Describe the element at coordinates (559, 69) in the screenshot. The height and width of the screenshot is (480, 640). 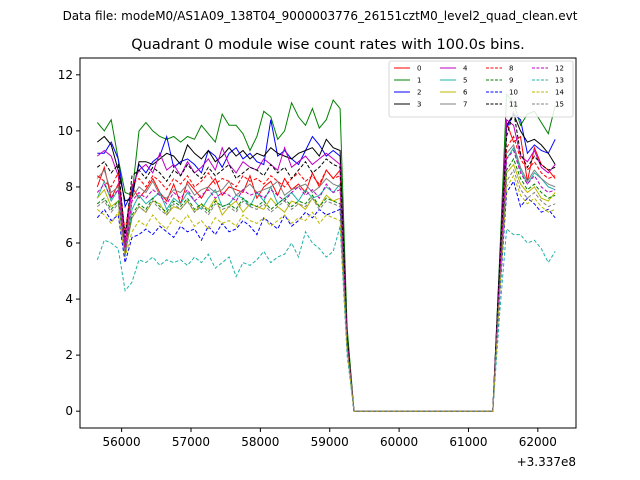
I see `legend-label-12: 12` at that location.